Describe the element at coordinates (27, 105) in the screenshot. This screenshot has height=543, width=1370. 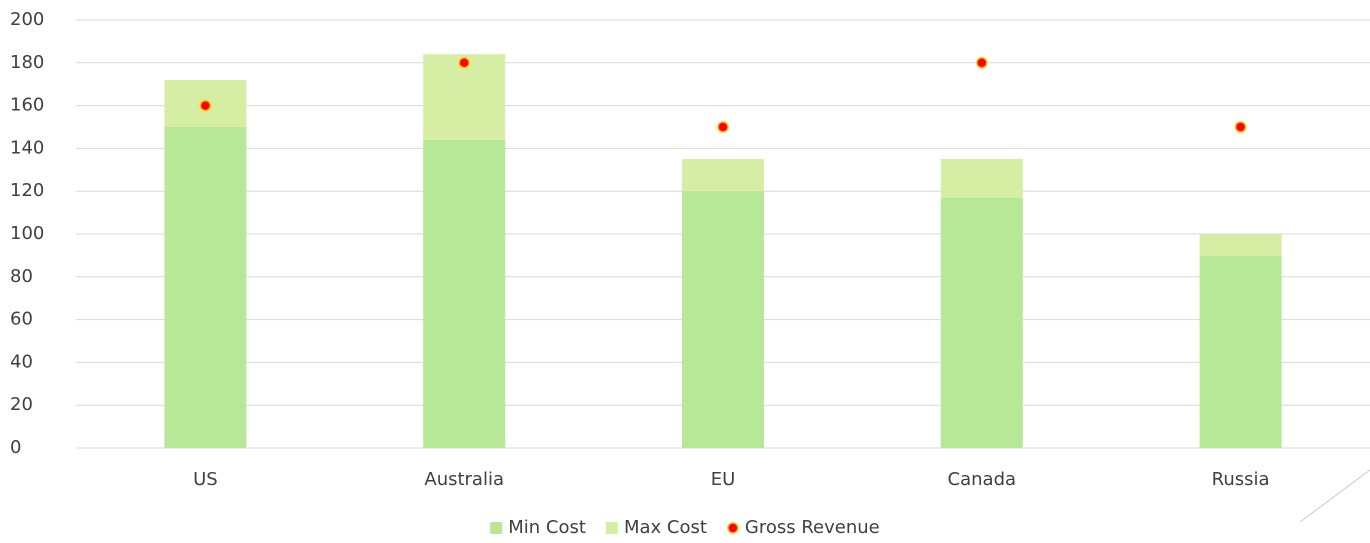
I see `y-tick-label: 160` at that location.